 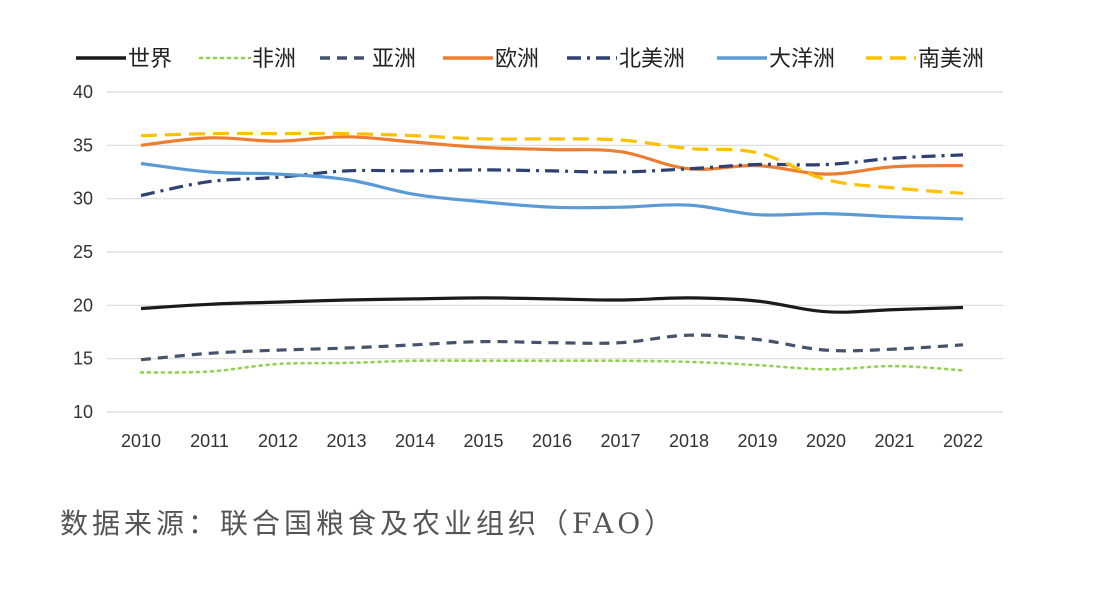 I want to click on x-tick-label: 2016, so click(x=552, y=441).